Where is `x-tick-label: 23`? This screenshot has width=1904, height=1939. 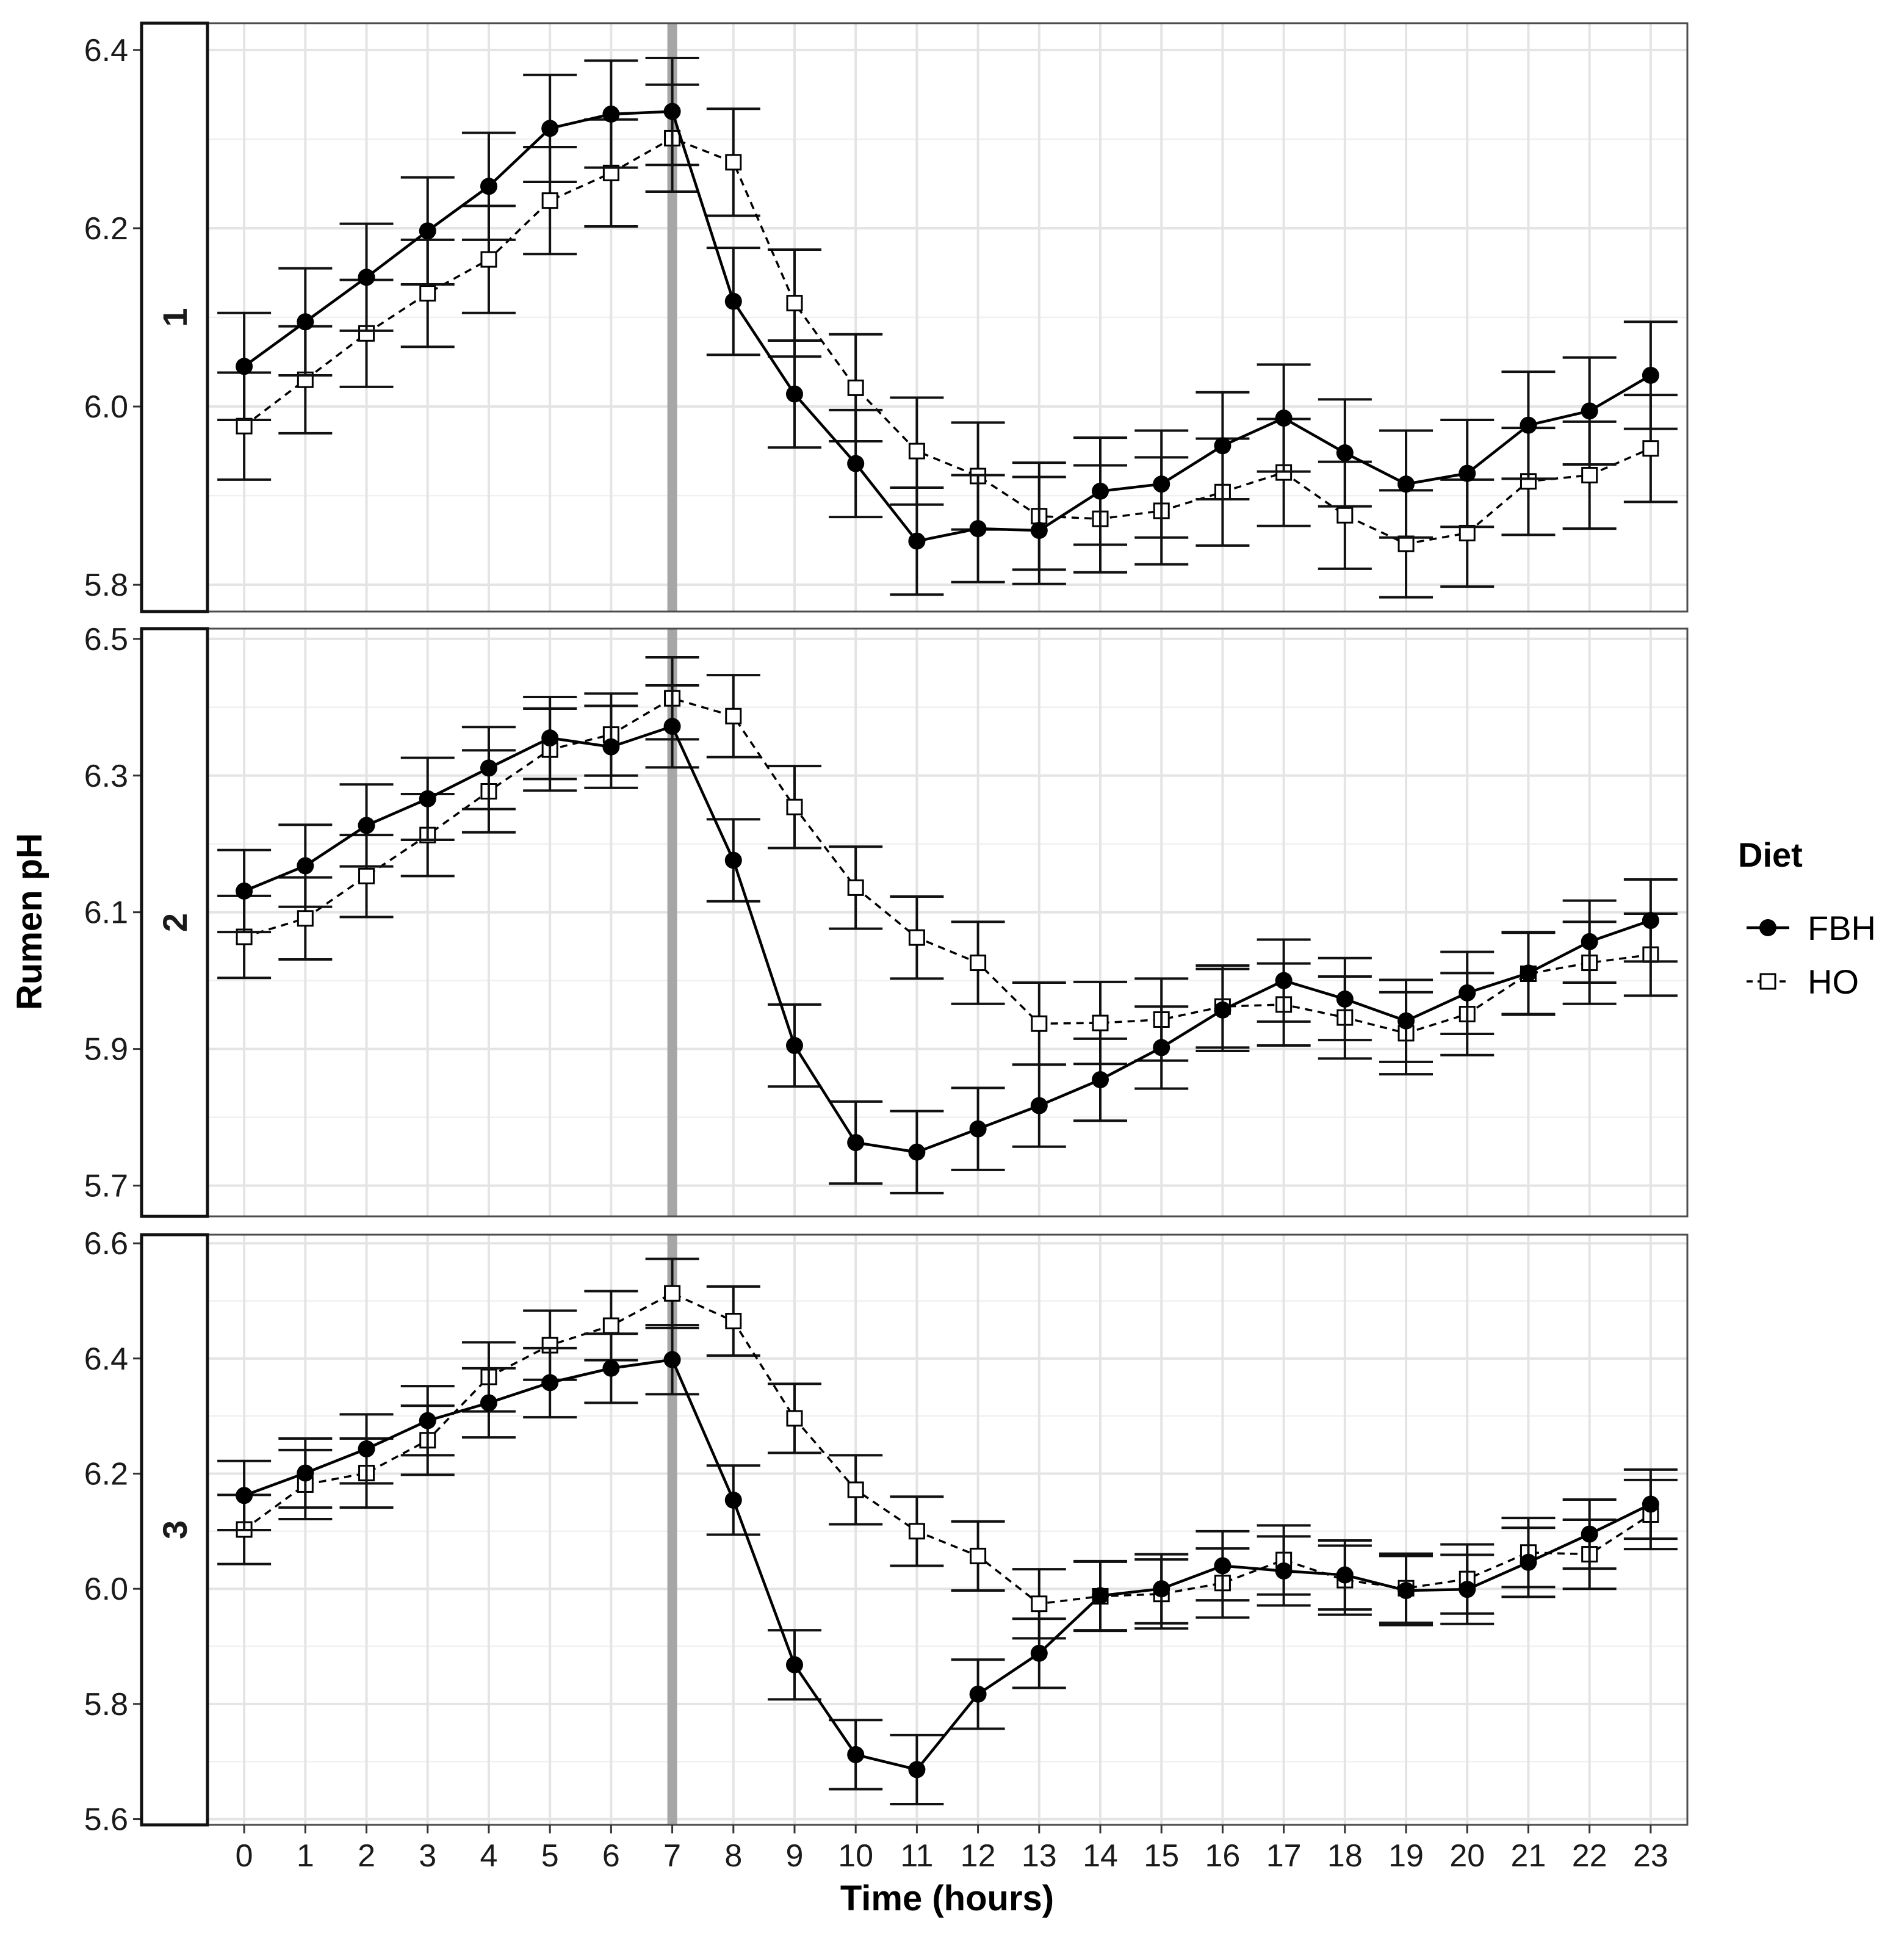 x-tick-label: 23 is located at coordinates (1650, 1856).